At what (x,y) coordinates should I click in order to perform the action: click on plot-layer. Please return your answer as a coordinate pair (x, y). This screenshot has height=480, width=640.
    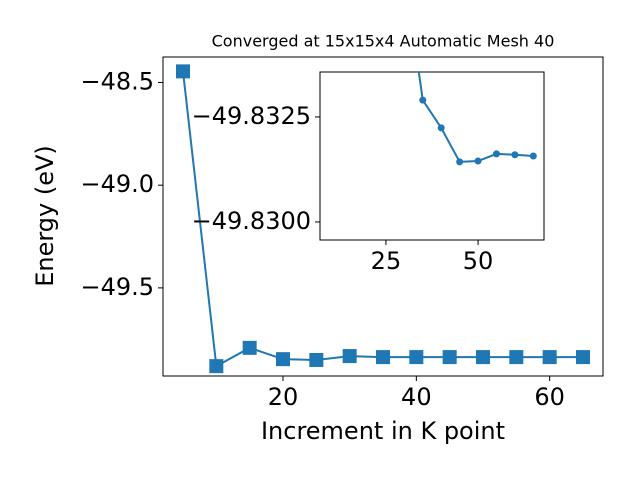
    Looking at the image, I should click on (477, 119).